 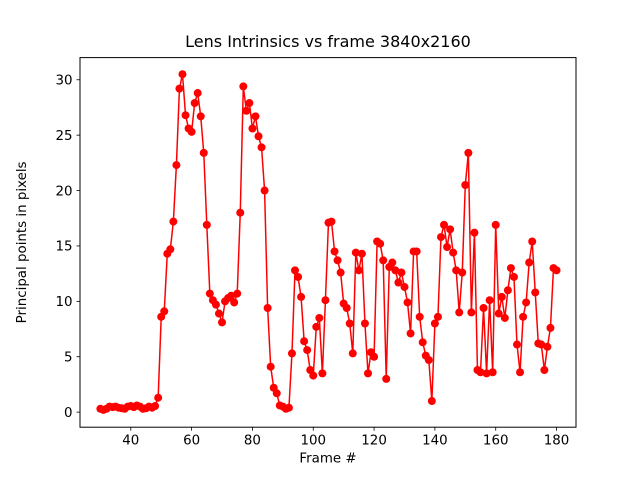 What do you see at coordinates (191, 441) in the screenshot?
I see `x-tick-label: 60` at bounding box center [191, 441].